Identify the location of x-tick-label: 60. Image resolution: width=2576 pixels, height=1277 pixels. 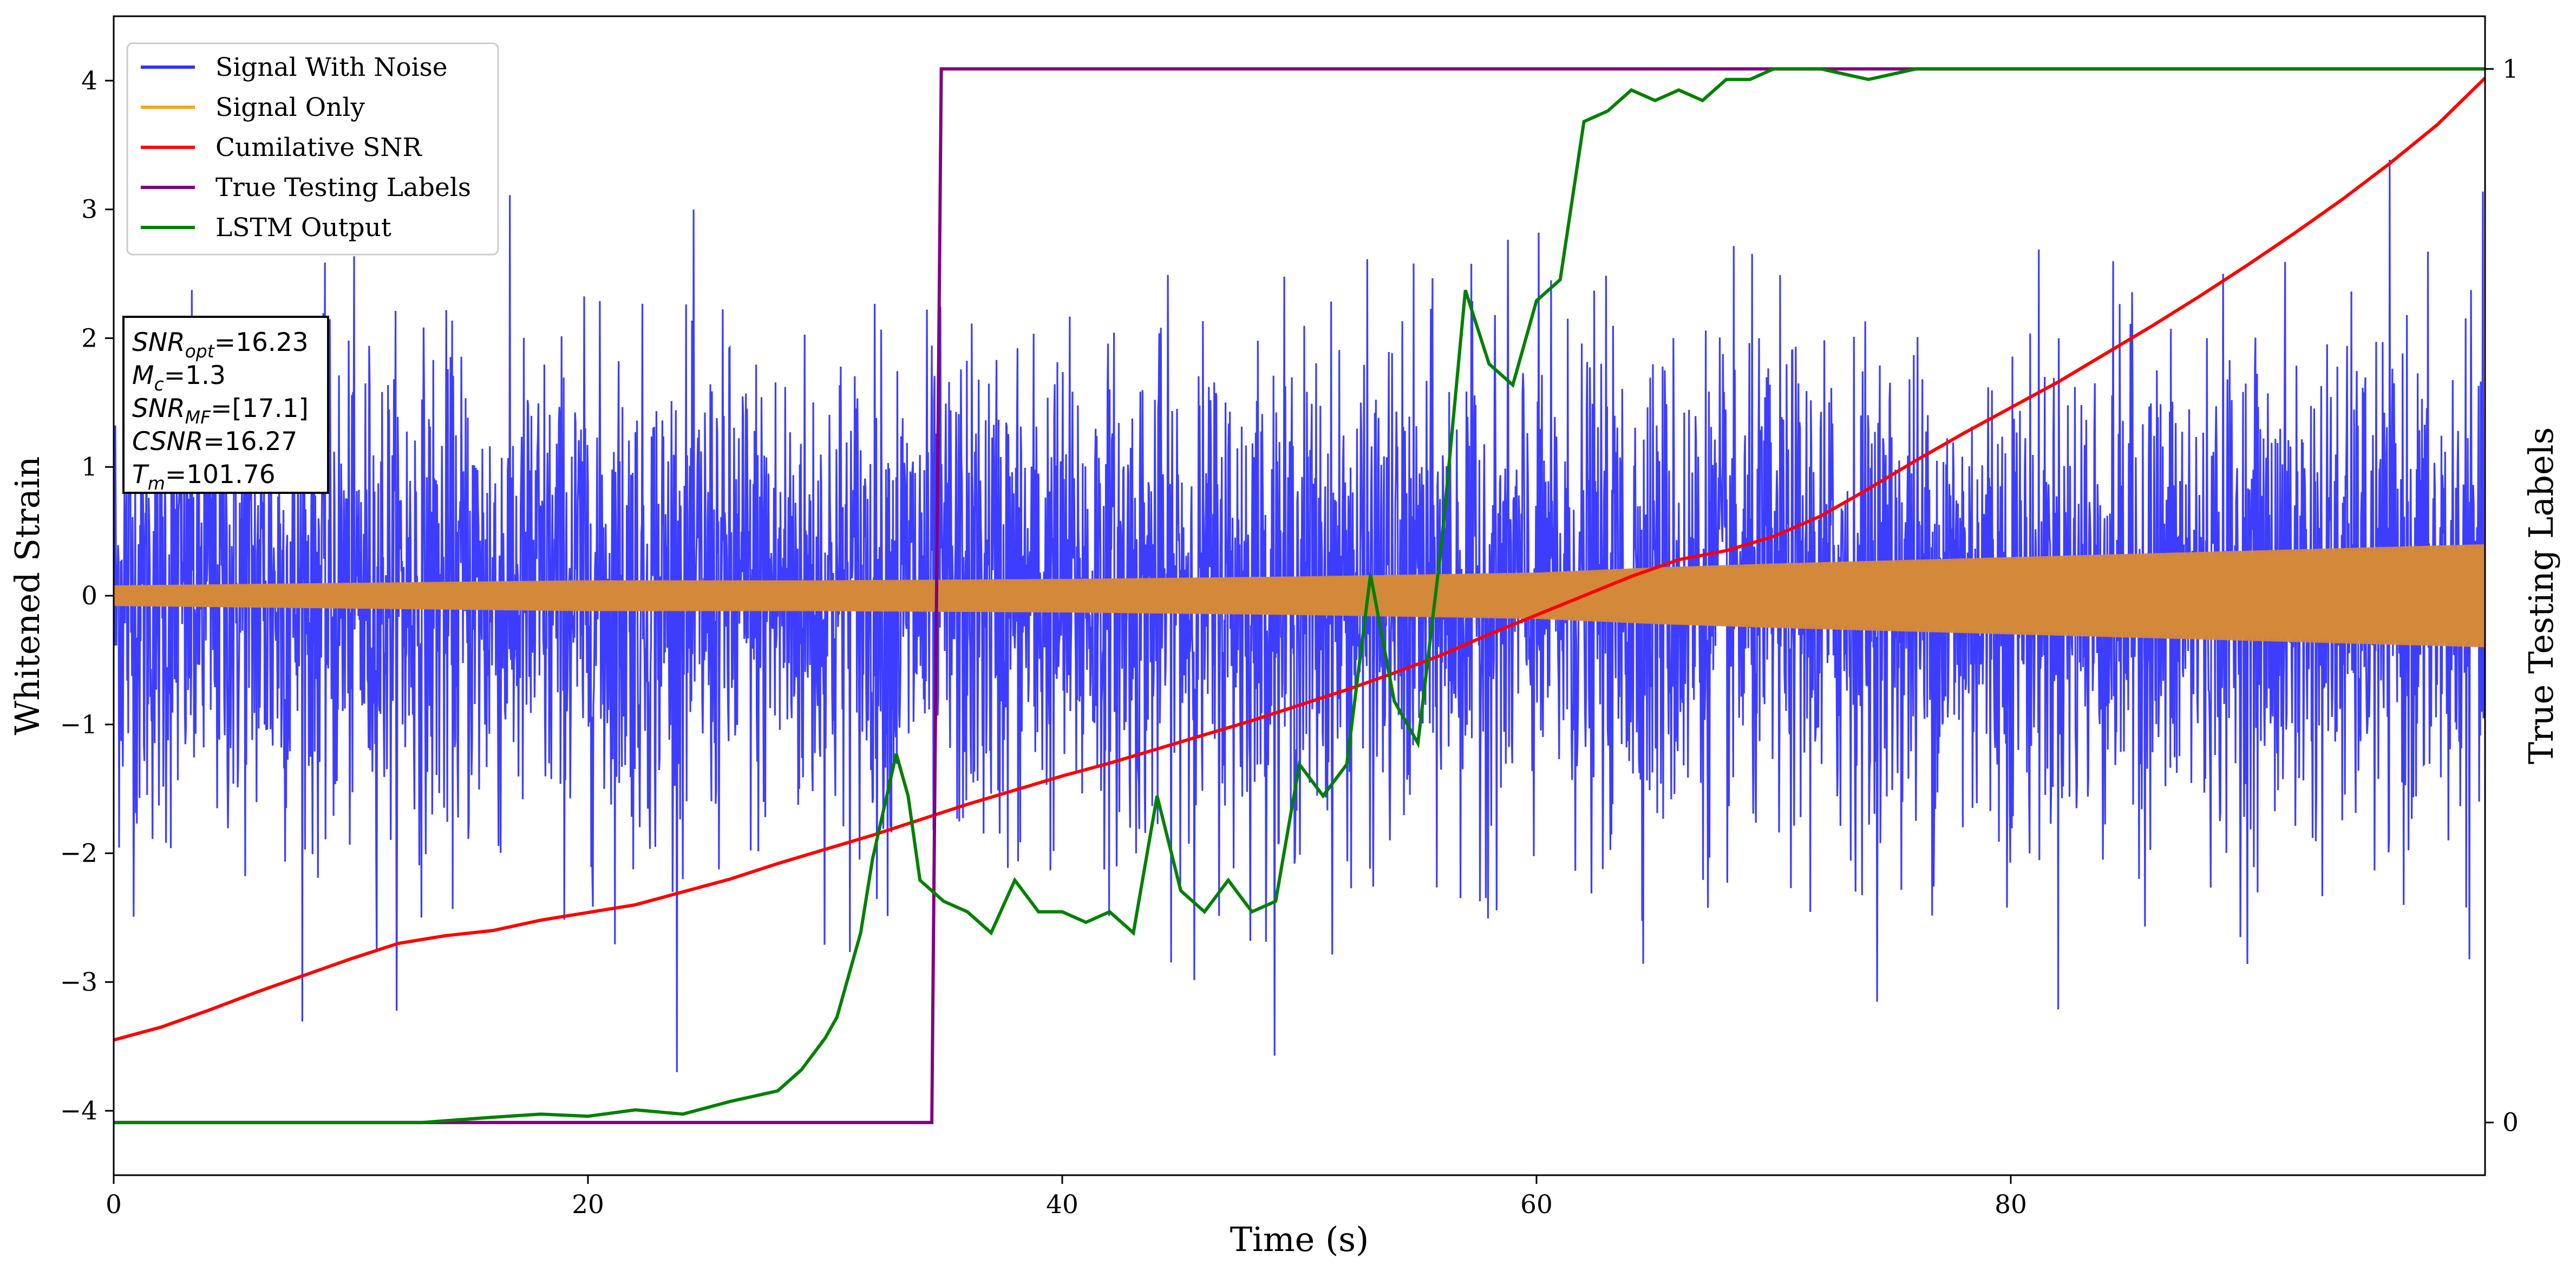
(1536, 1205).